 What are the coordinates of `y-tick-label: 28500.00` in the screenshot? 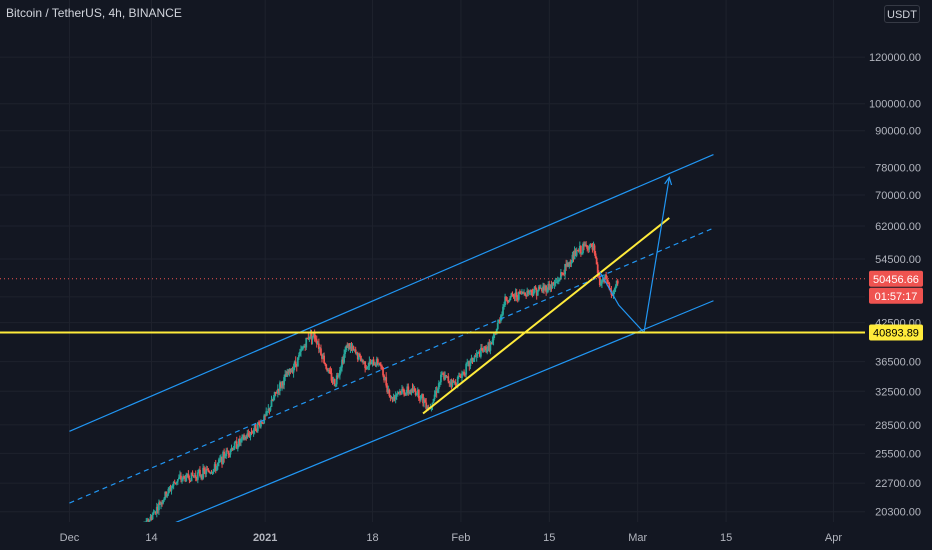 It's located at (898, 426).